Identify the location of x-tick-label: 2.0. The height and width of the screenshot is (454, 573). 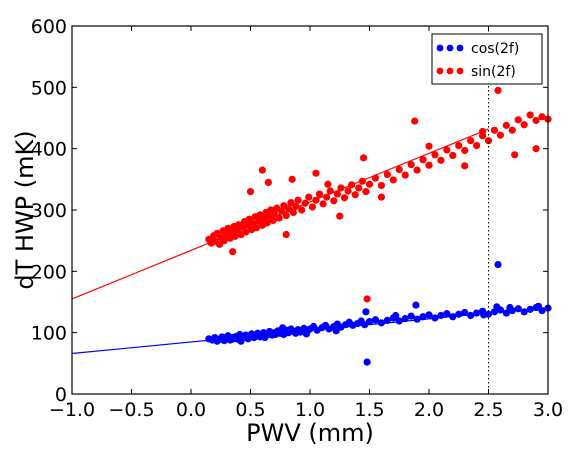
(429, 410).